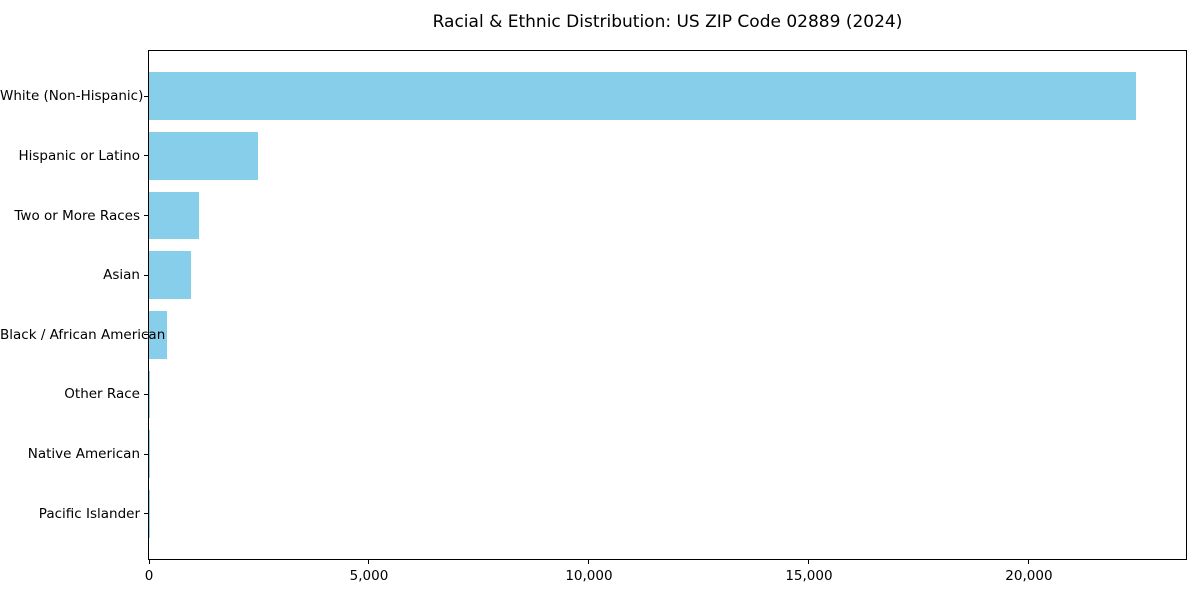 The width and height of the screenshot is (1200, 600). What do you see at coordinates (369, 576) in the screenshot?
I see `x-tick-label-5-000: 5,000` at bounding box center [369, 576].